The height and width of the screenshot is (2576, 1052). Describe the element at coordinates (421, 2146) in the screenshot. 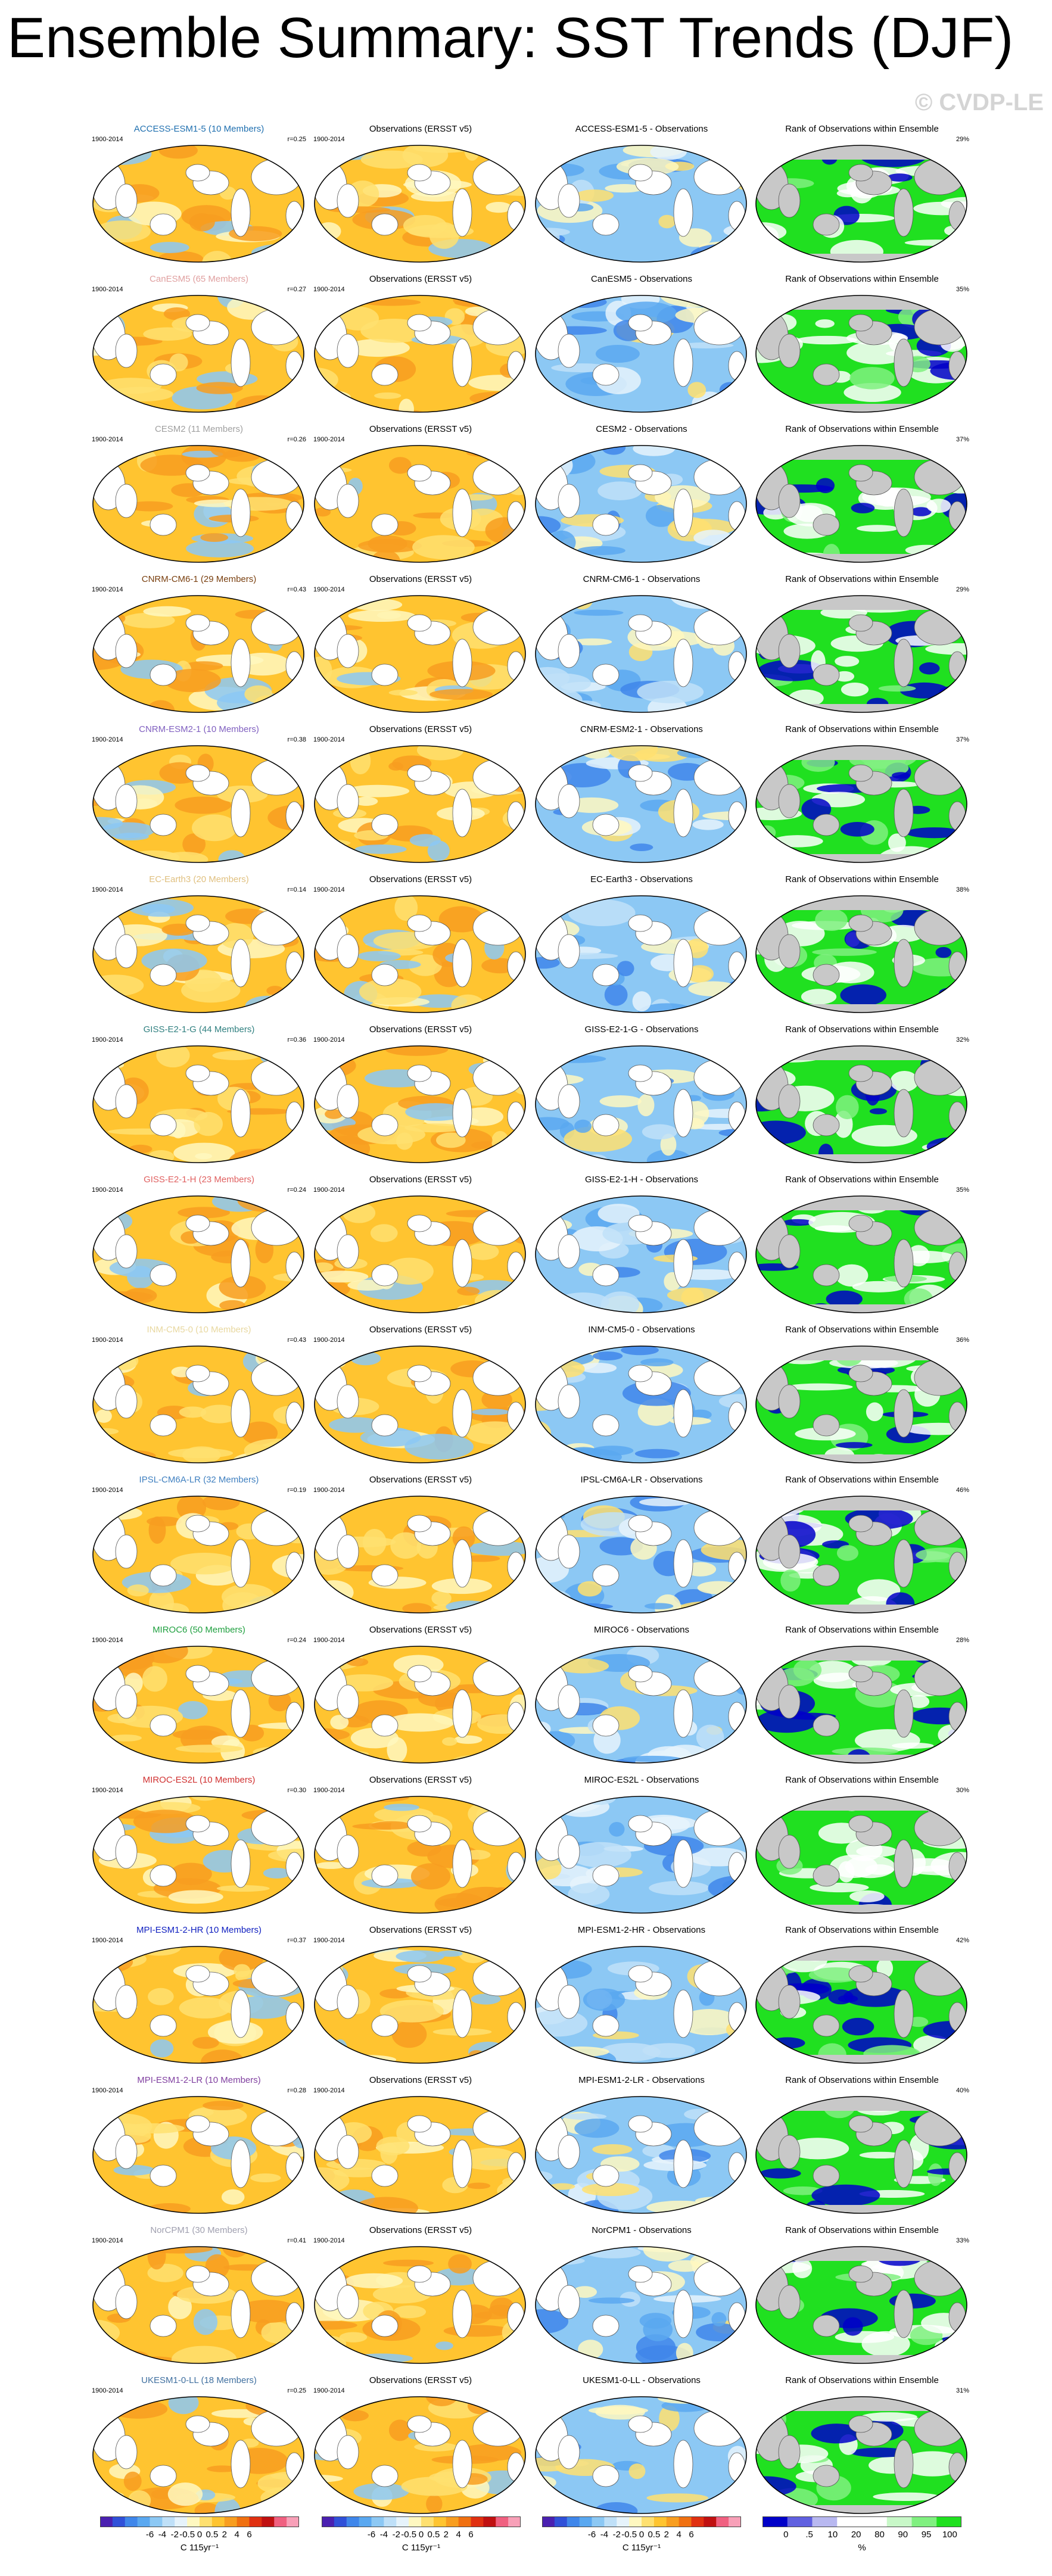

I see `panel-mpi-esm1-2-lr-1: Observations (ERSST v5) 1900-2014` at that location.